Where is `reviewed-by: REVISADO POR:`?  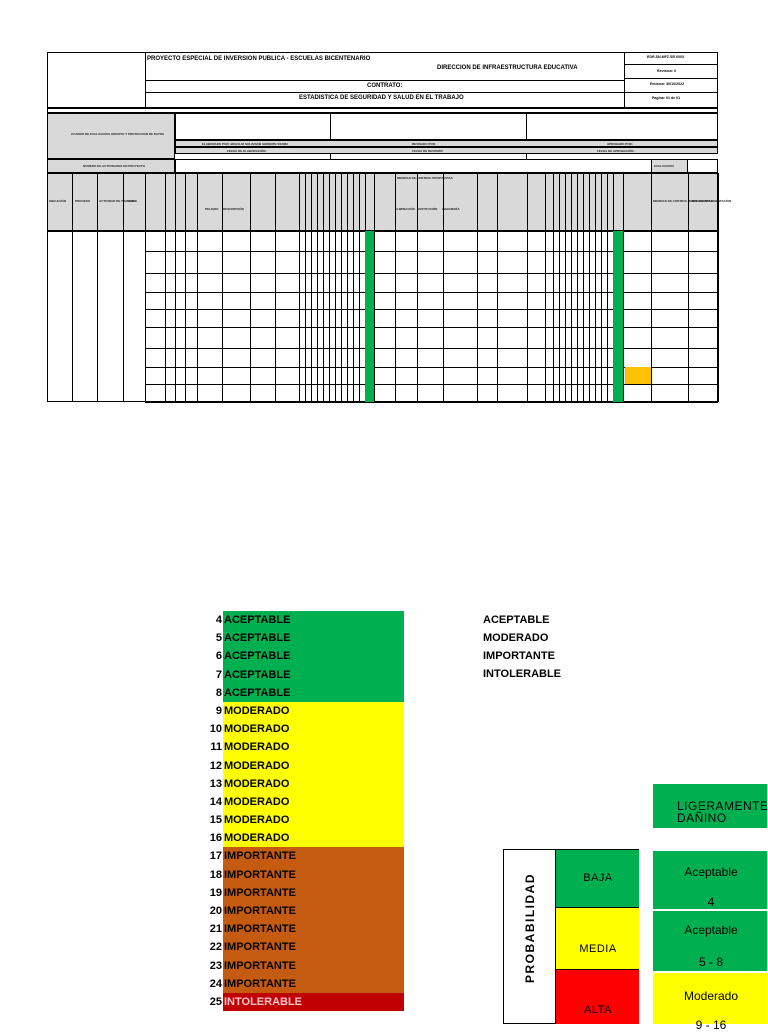
reviewed-by: REVISADO POR: is located at coordinates (424, 144).